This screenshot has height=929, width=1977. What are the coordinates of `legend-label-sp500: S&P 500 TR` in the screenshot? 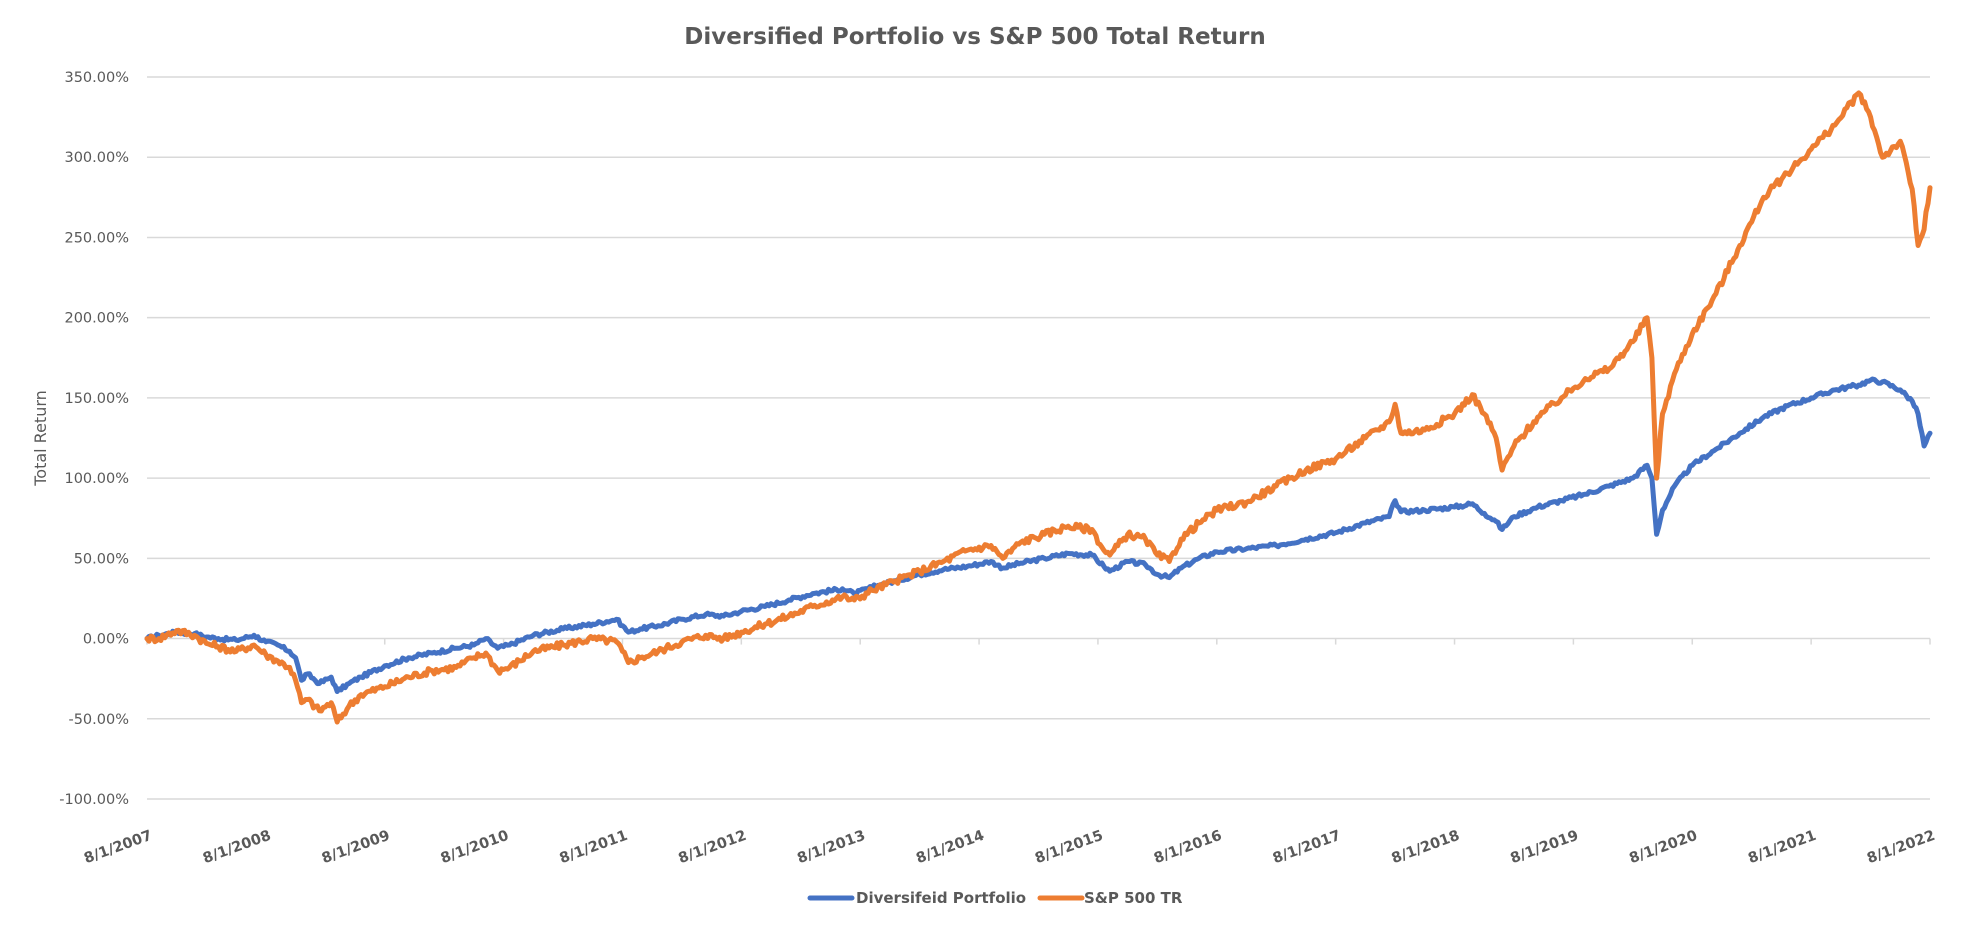 It's located at (1133, 898).